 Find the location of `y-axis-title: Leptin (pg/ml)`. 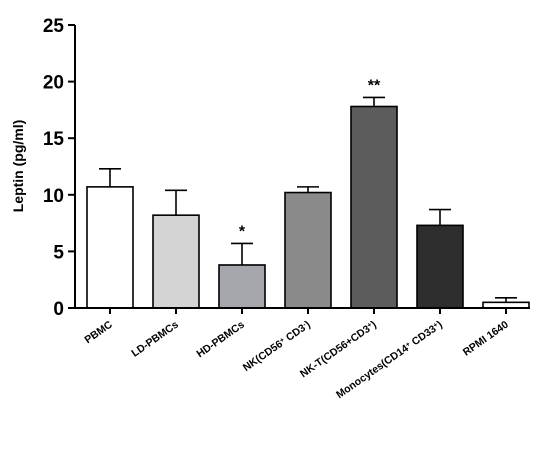

y-axis-title: Leptin (pg/ml) is located at coordinates (18, 166).